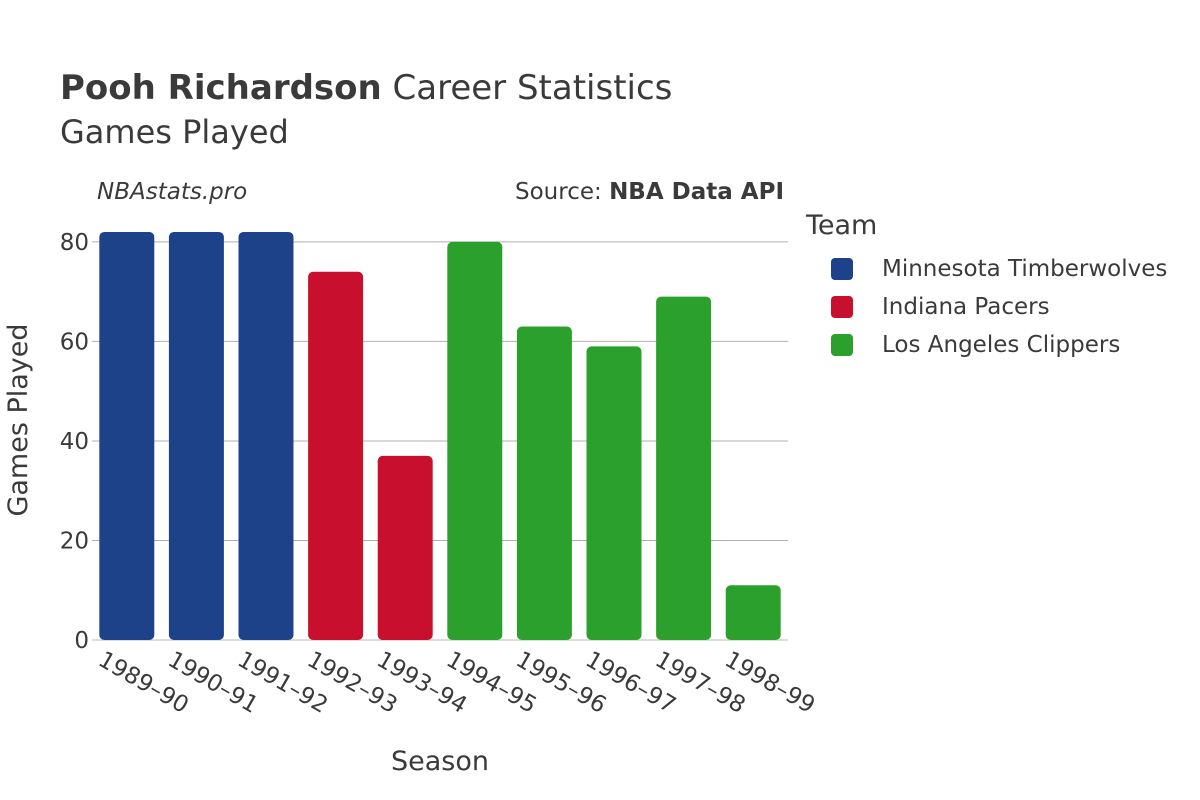 This screenshot has width=1200, height=800. Describe the element at coordinates (74, 243) in the screenshot. I see `y-tick-label: 80` at that location.